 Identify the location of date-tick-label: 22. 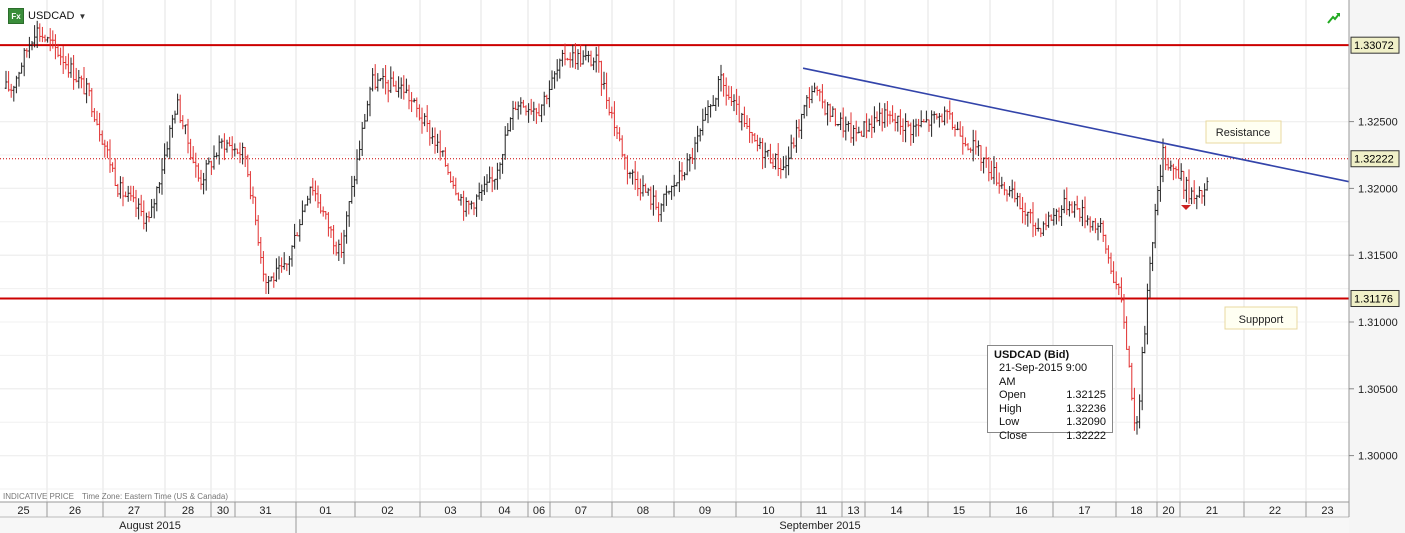
(1275, 511).